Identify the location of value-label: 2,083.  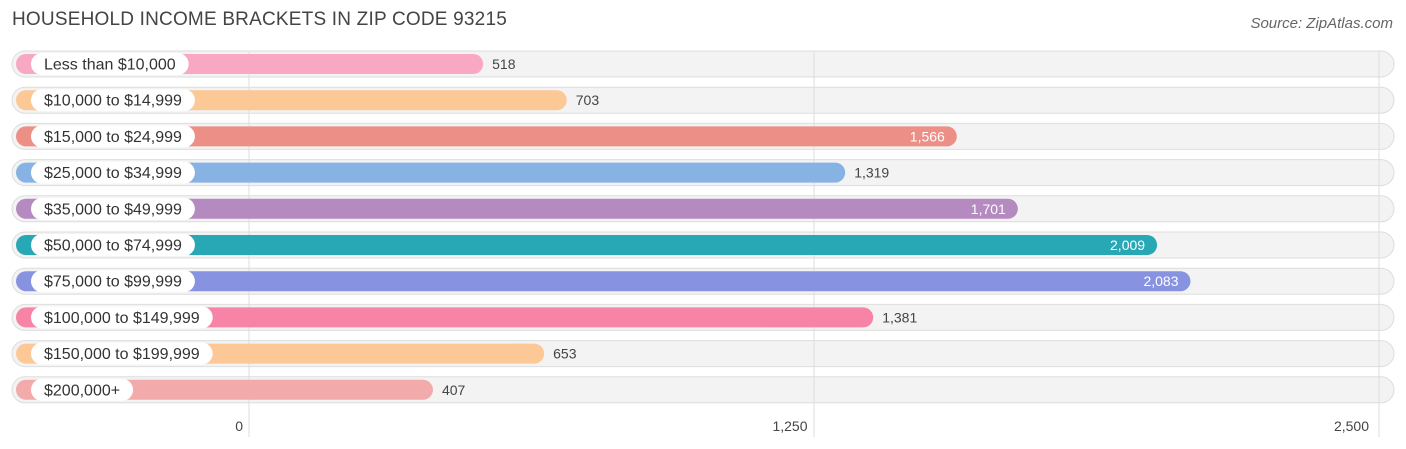
(1160, 281).